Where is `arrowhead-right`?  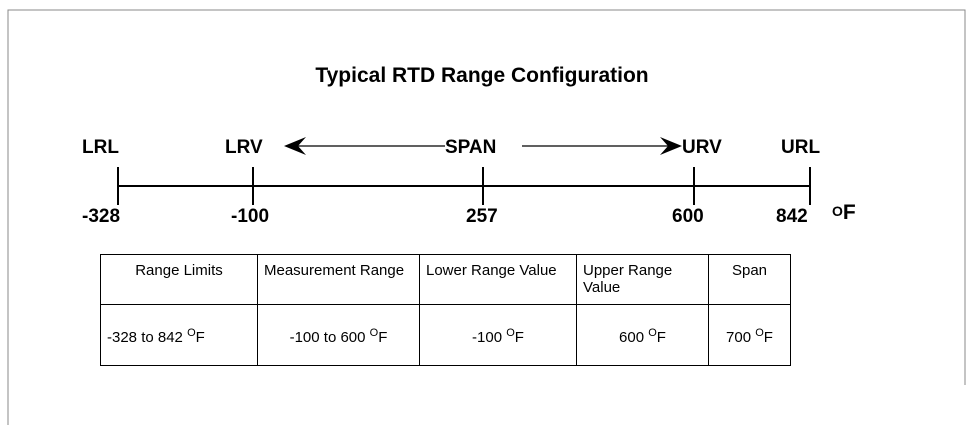 arrowhead-right is located at coordinates (671, 146).